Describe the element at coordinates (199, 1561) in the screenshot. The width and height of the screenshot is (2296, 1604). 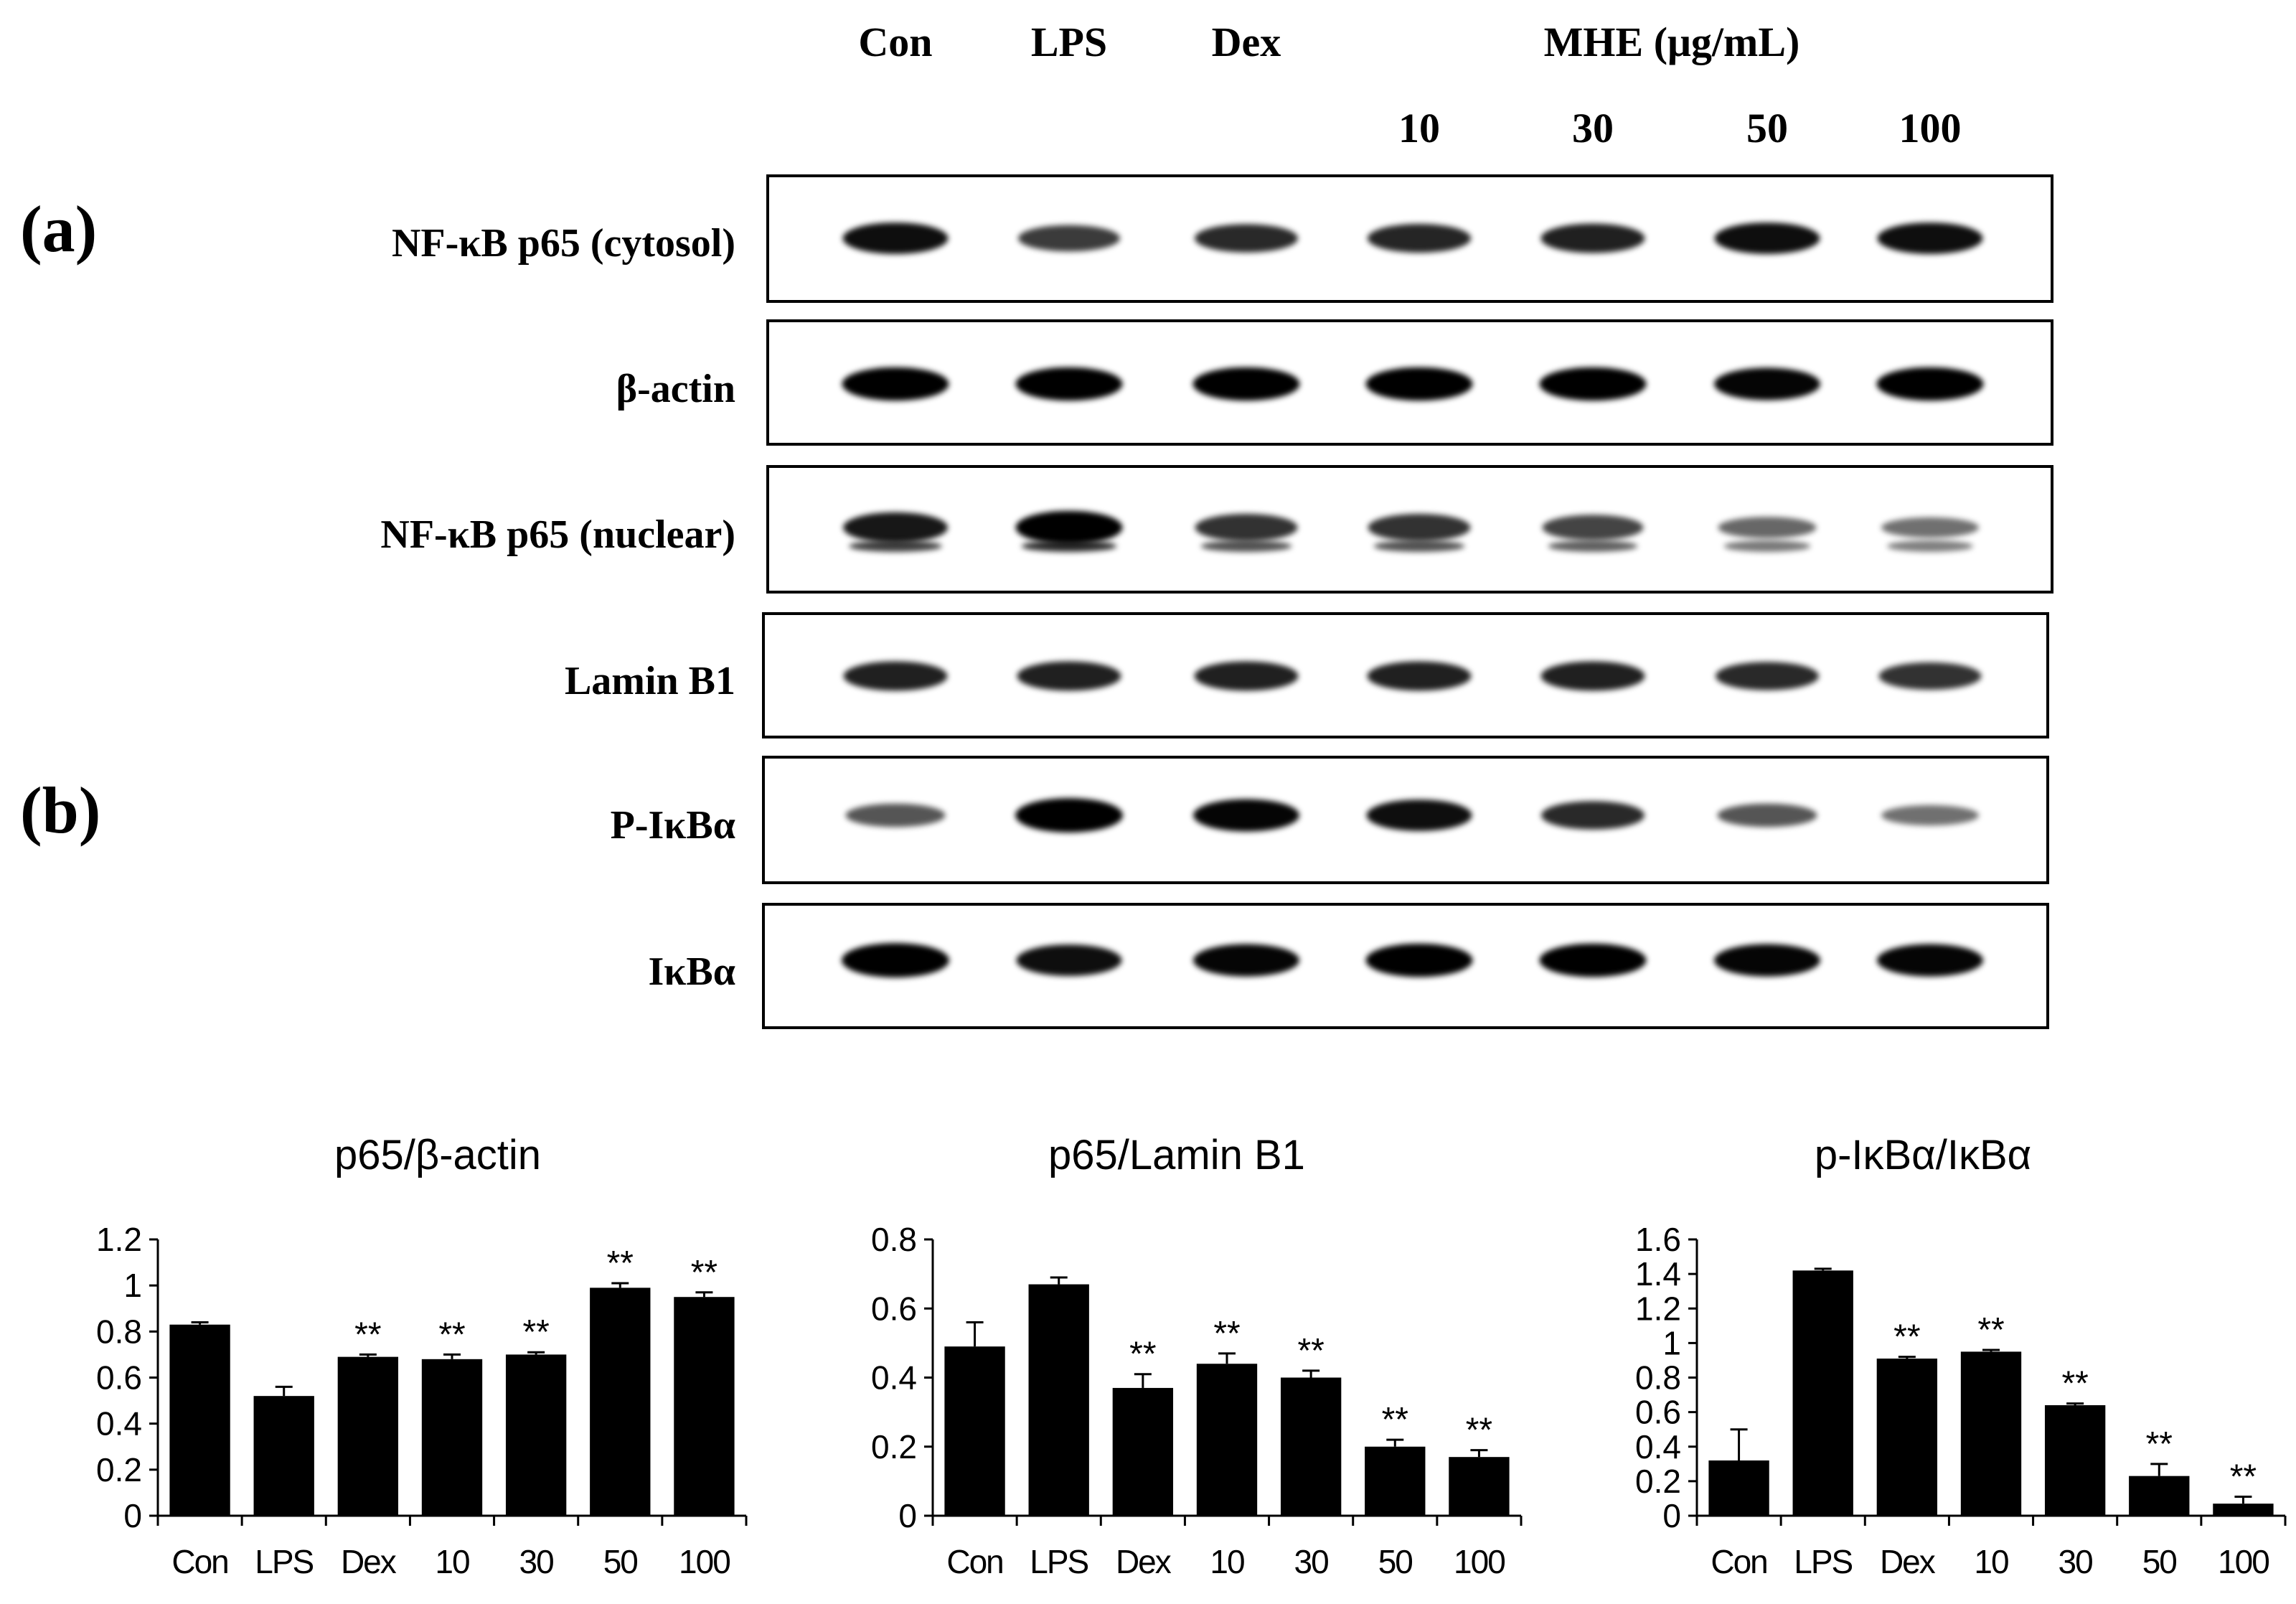
I see `x-tick-label: Con` at that location.